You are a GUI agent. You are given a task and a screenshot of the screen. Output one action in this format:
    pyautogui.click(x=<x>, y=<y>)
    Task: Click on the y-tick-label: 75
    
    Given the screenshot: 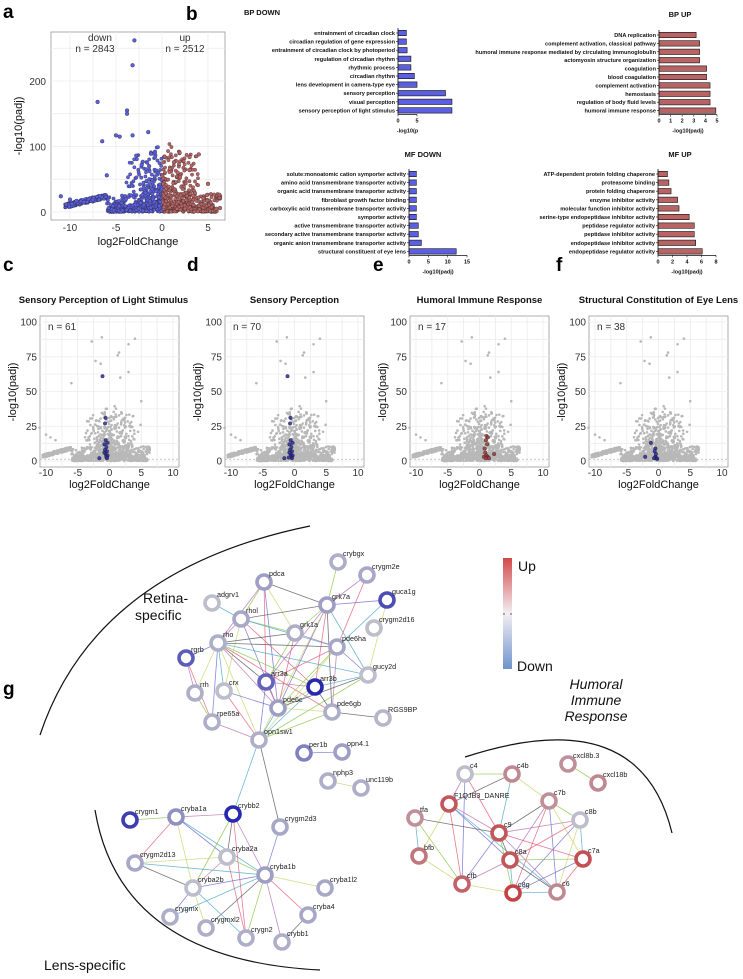 What is the action you would take?
    pyautogui.click(x=32, y=357)
    